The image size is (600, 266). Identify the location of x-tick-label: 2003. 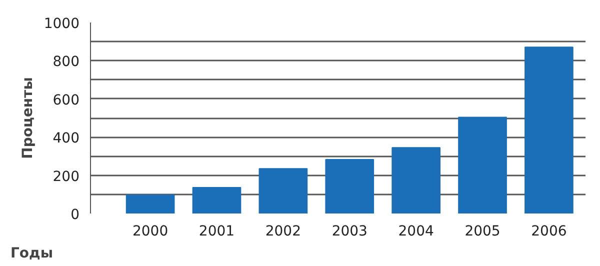
(350, 232).